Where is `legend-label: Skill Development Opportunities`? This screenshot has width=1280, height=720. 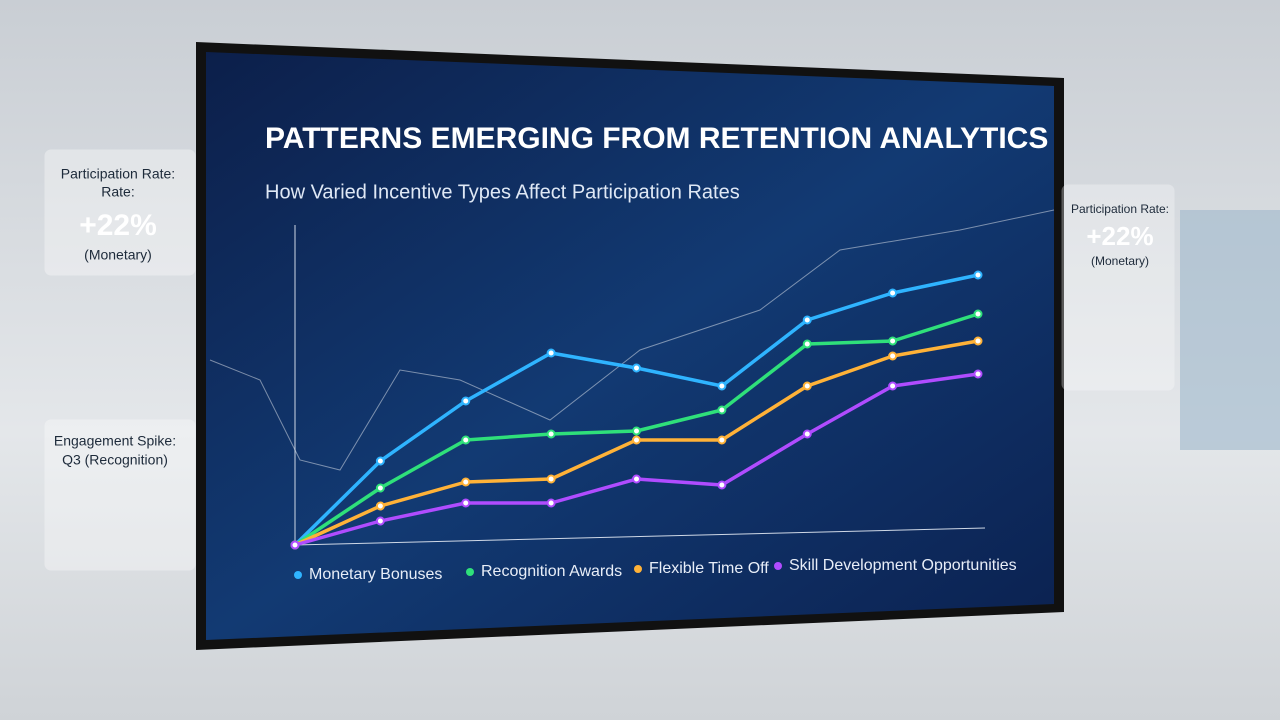 legend-label: Skill Development Opportunities is located at coordinates (903, 565).